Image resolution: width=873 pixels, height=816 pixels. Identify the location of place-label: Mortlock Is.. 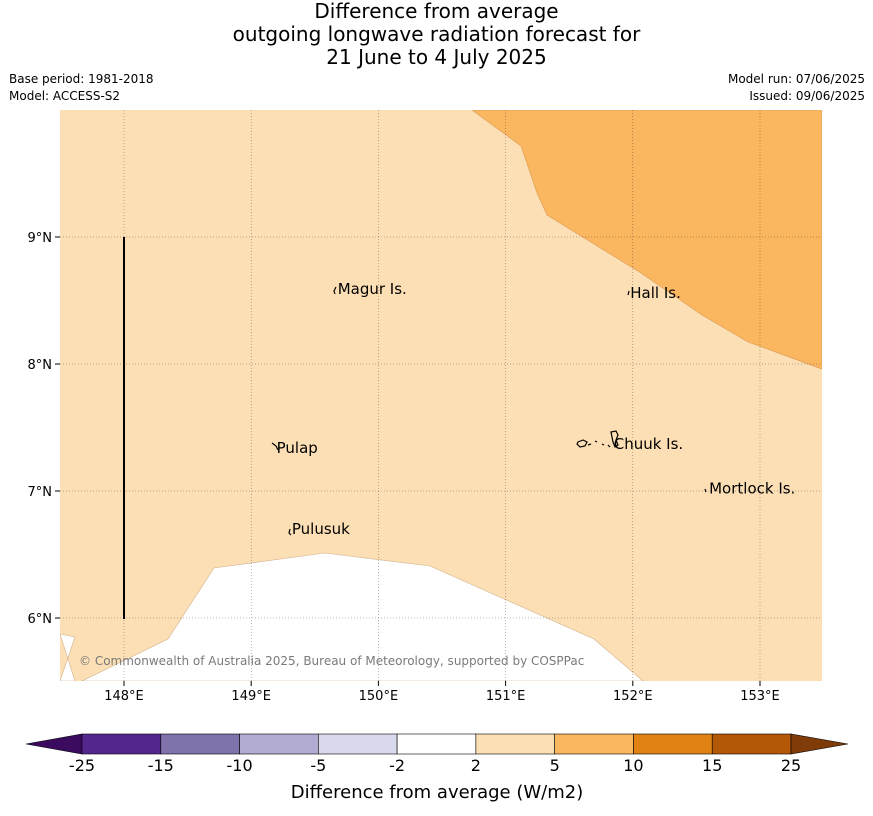
(752, 489).